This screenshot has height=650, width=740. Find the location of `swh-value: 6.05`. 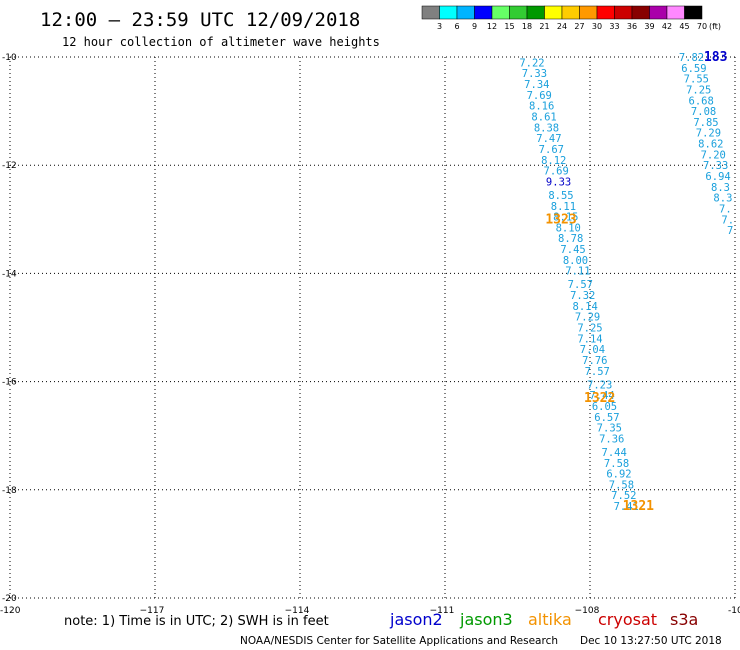

swh-value: 6.05 is located at coordinates (604, 407).